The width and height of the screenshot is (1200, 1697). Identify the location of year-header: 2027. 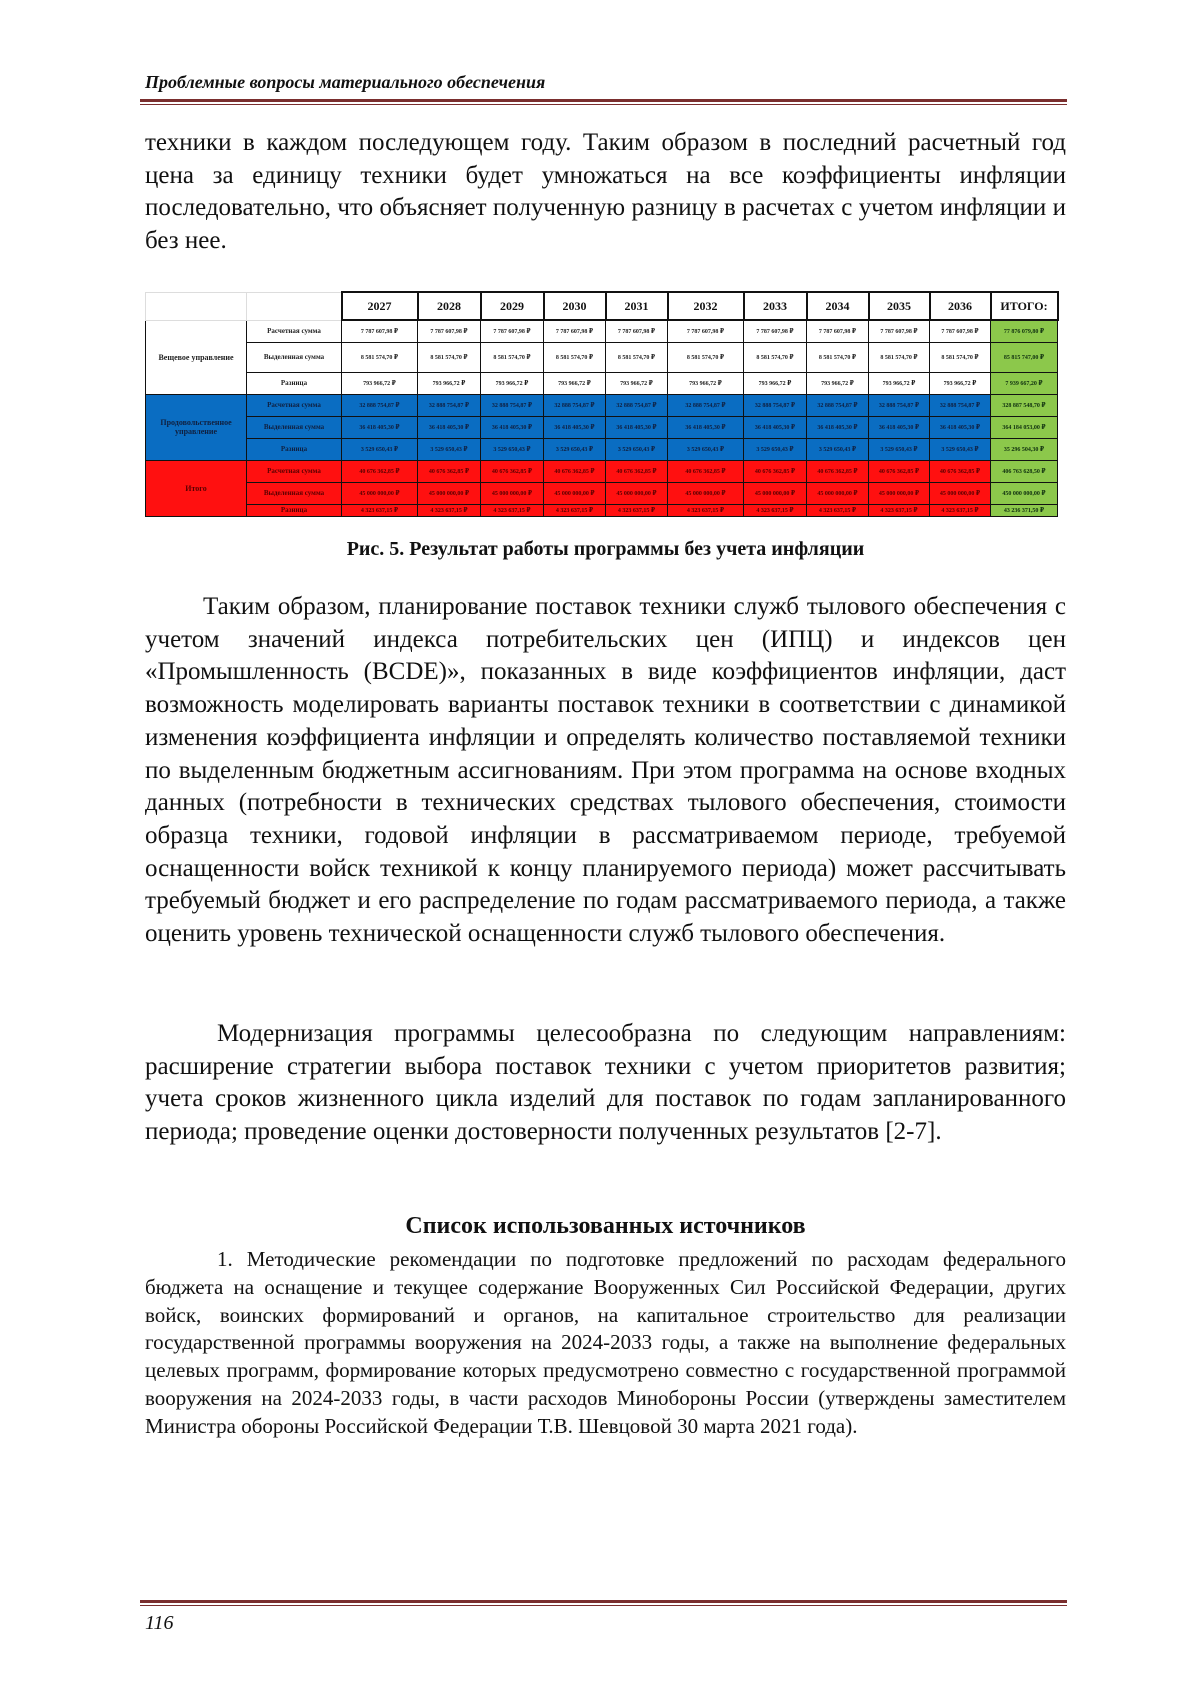
(379, 306).